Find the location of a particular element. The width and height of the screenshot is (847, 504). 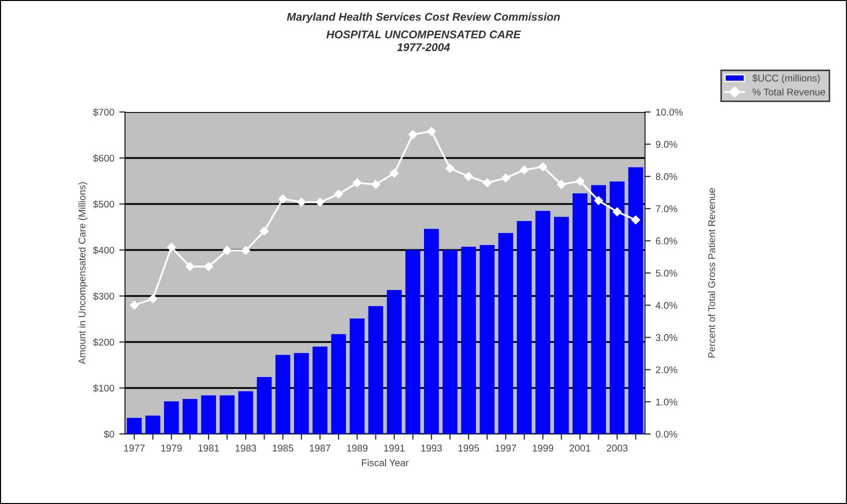

y-tick-label: $200 is located at coordinates (103, 342).